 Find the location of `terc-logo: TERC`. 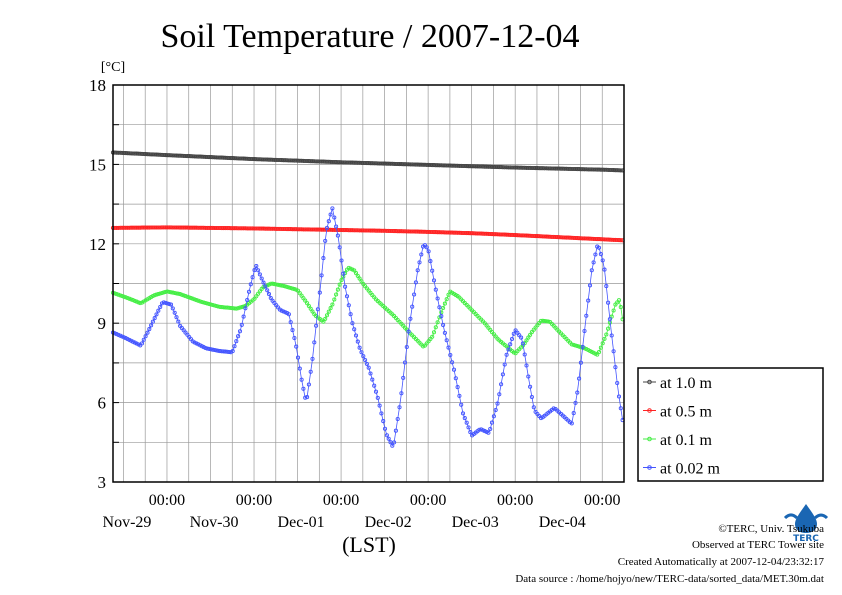

terc-logo: TERC is located at coordinates (806, 523).